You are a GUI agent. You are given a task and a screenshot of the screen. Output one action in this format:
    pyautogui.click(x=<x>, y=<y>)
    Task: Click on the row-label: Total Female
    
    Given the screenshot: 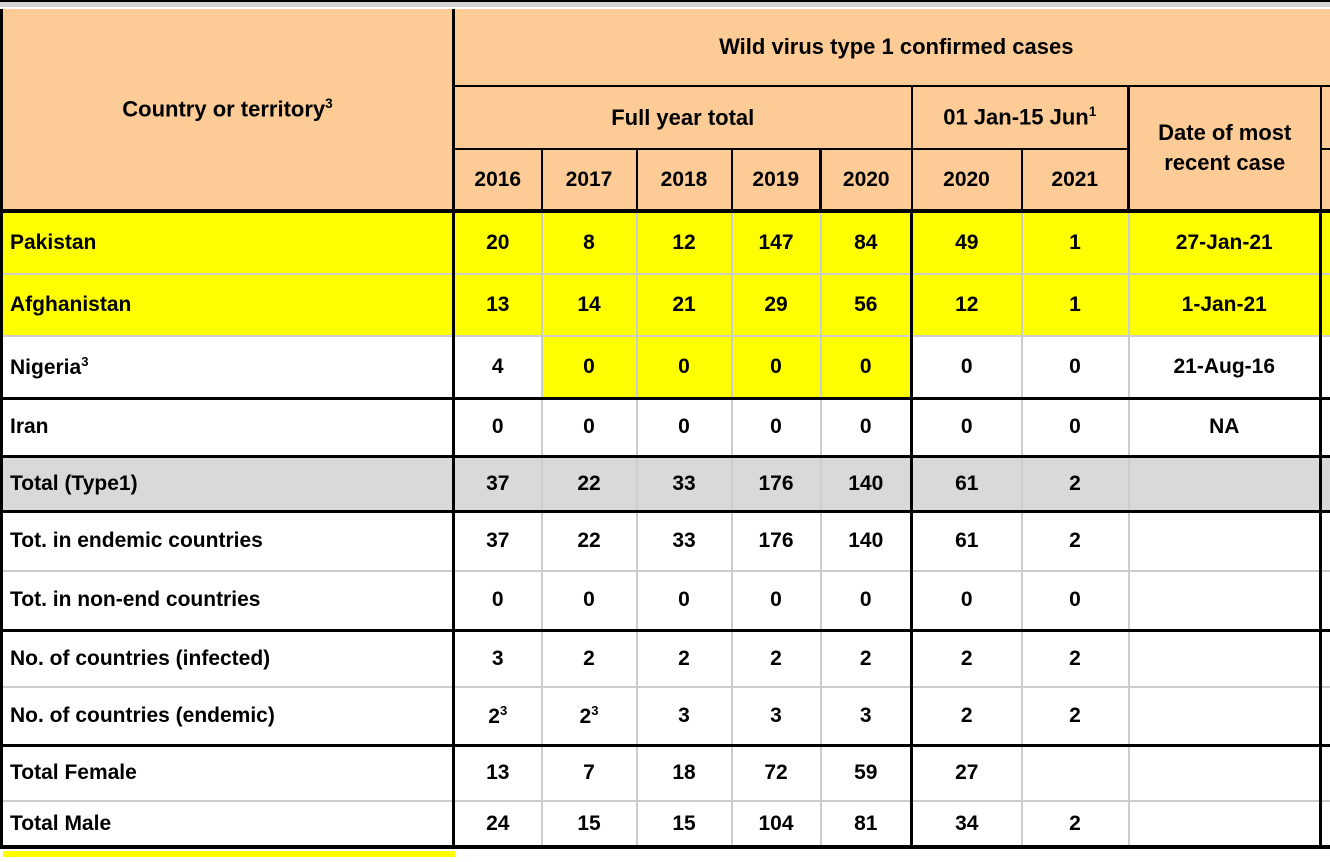 What is the action you would take?
    pyautogui.click(x=227, y=773)
    